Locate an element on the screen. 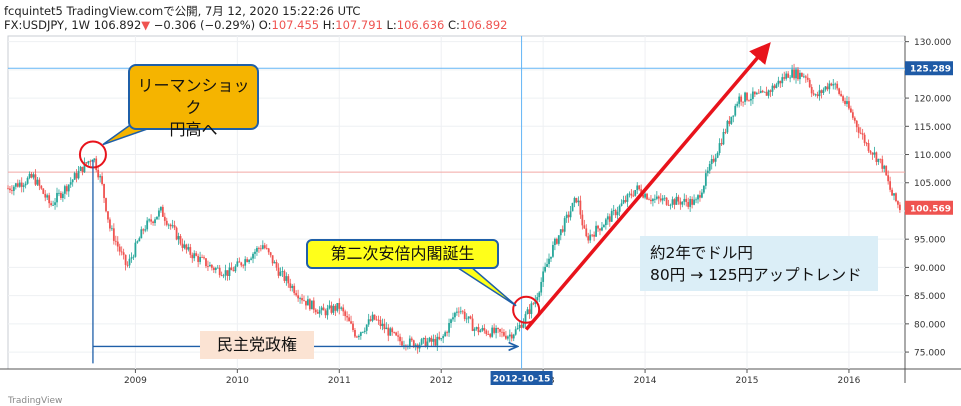 The height and width of the screenshot is (406, 961). highlight-circle is located at coordinates (526, 309).